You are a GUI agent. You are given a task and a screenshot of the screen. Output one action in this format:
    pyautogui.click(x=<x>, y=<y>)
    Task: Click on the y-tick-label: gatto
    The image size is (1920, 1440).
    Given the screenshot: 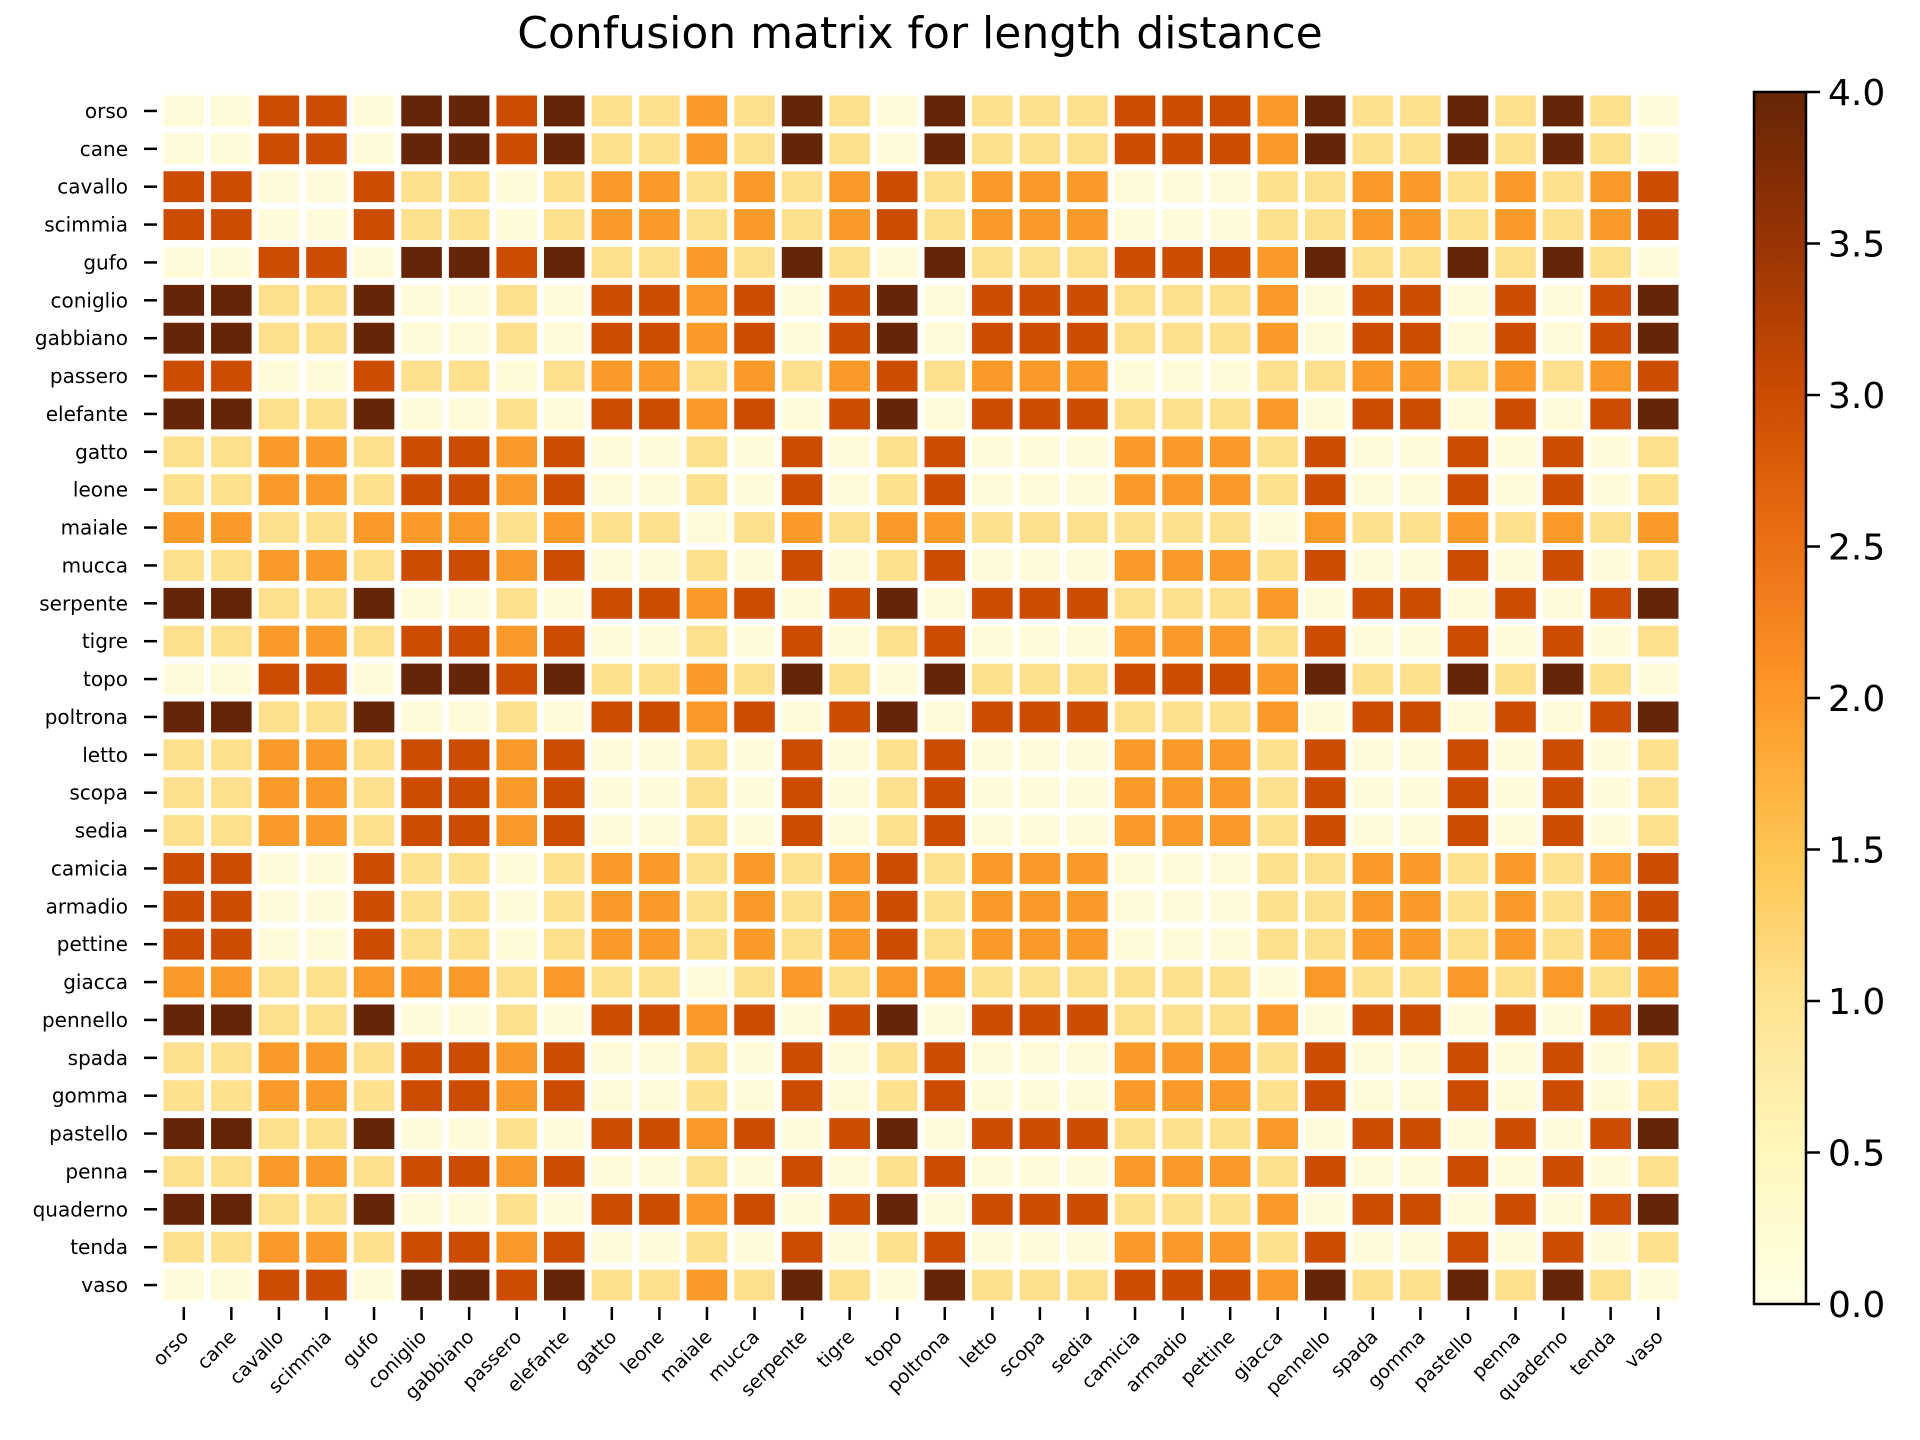 What is the action you would take?
    pyautogui.click(x=101, y=452)
    